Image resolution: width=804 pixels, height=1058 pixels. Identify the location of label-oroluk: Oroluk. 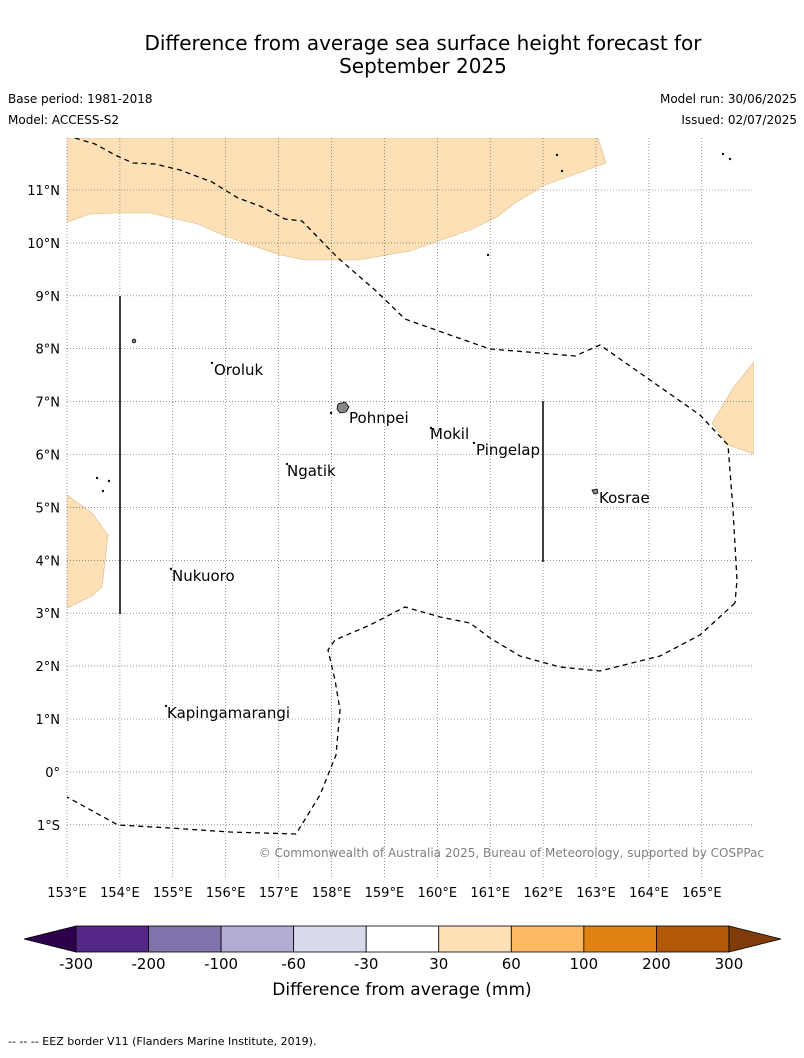
(238, 370).